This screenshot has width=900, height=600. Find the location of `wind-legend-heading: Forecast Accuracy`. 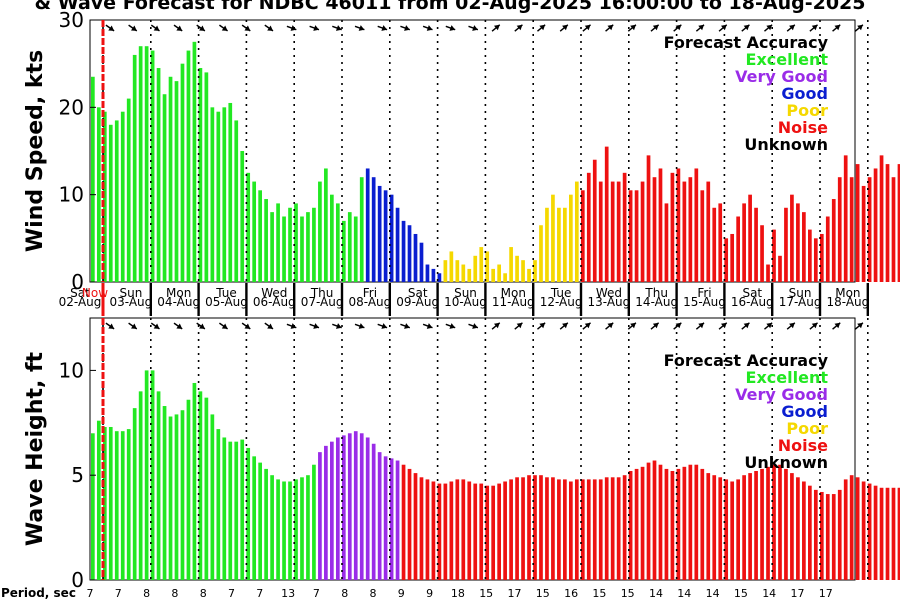

wind-legend-heading: Forecast Accuracy is located at coordinates (746, 42).